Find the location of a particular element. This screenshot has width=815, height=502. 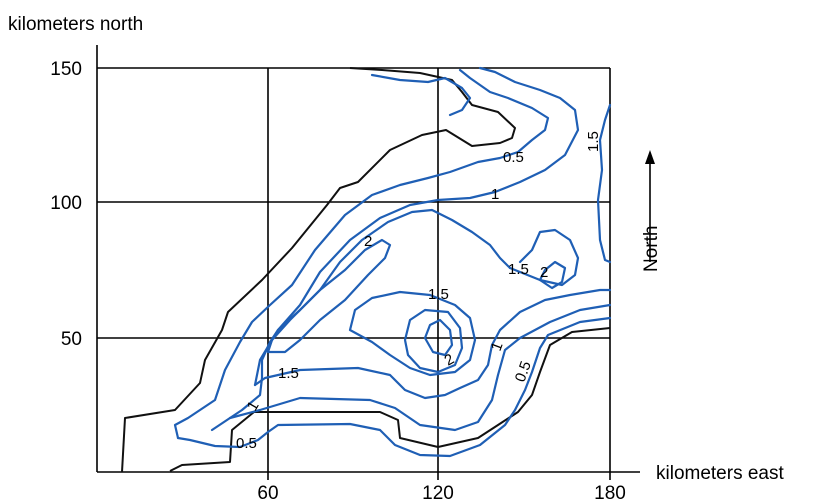

contour-1-inner-bottom is located at coordinates (420, 367).